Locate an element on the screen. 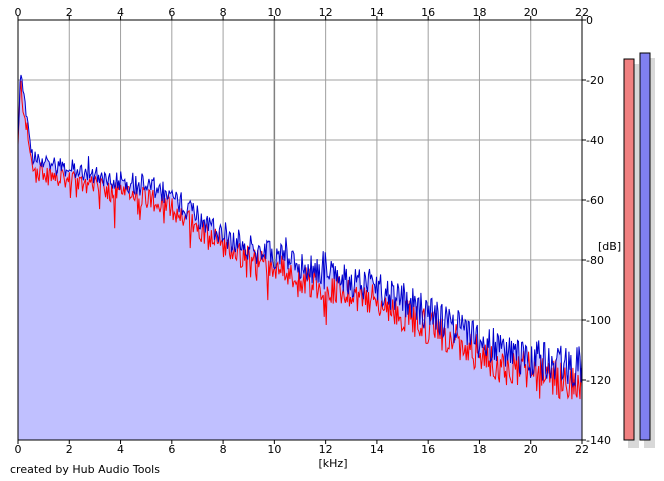 The height and width of the screenshot is (481, 664). meter-red is located at coordinates (629, 249).